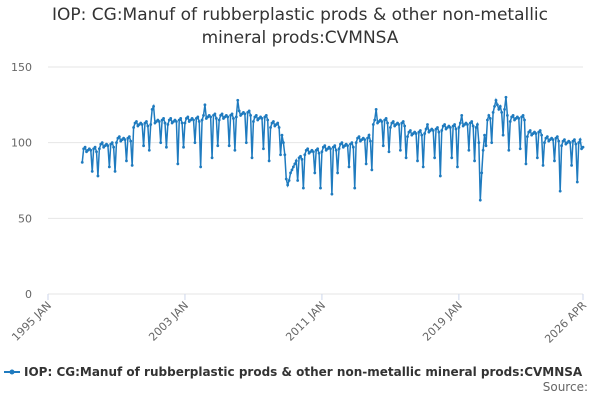 The image size is (600, 400). I want to click on y-tick-label: 0, so click(28, 294).